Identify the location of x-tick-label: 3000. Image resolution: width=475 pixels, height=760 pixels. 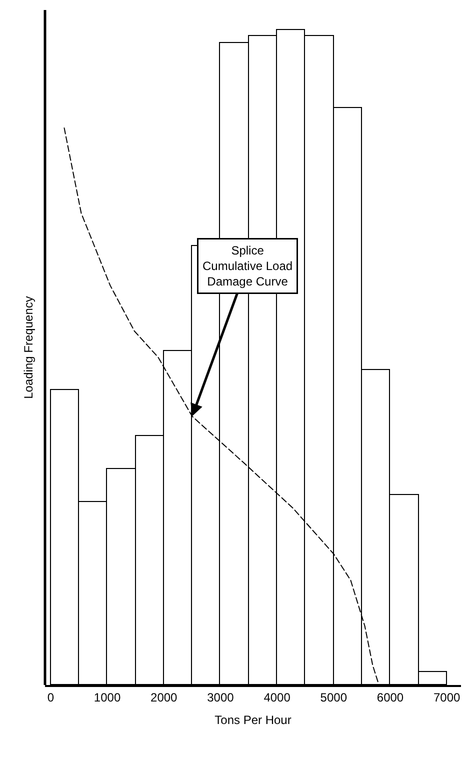
(220, 697).